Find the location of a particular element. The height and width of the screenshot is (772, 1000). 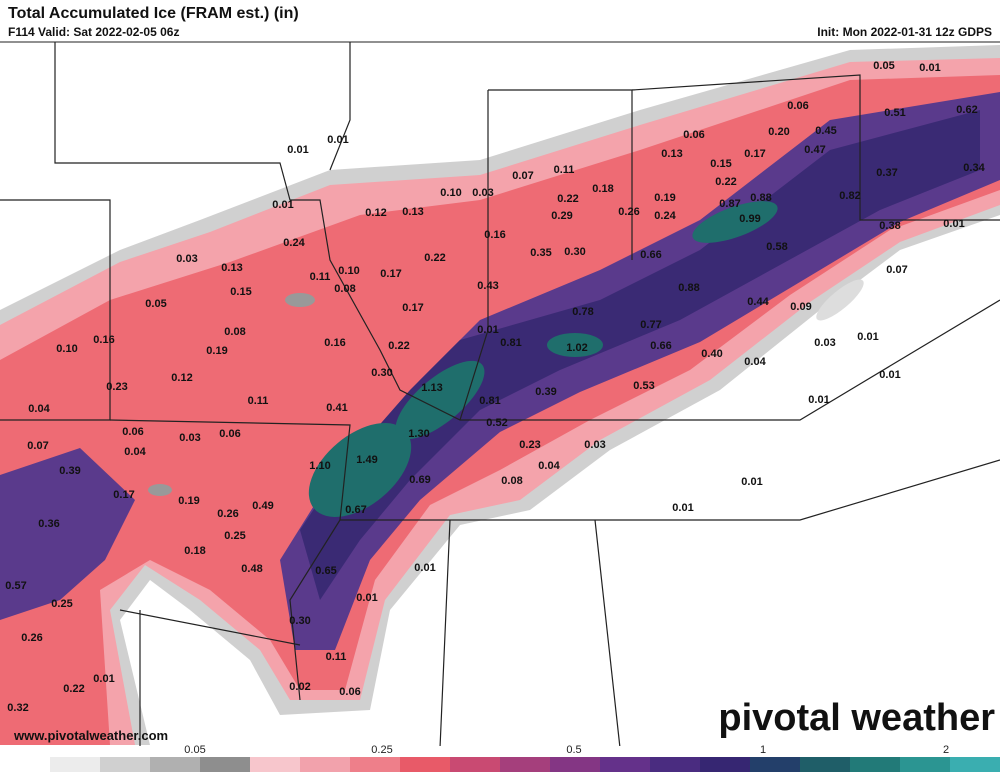

value-label: 0.37 is located at coordinates (886, 173).